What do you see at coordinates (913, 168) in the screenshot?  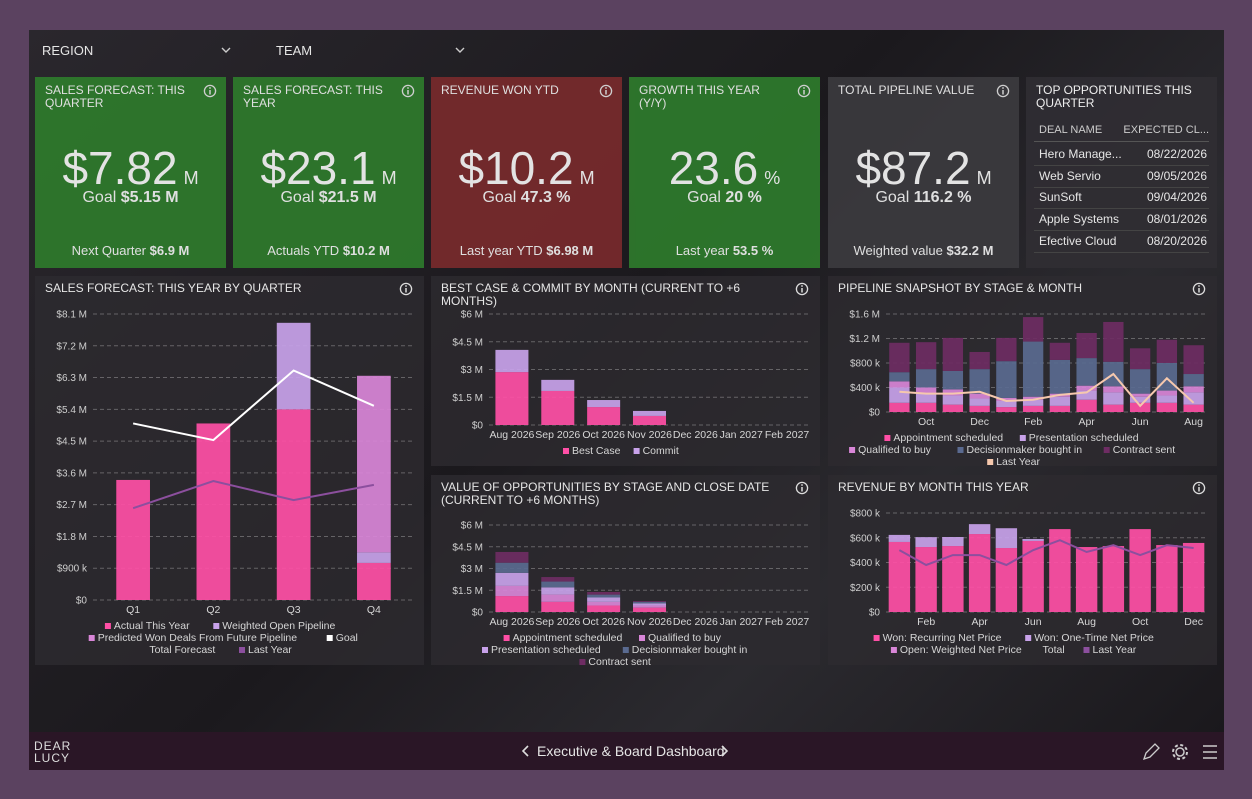 I see `kpi-value: $87.2` at bounding box center [913, 168].